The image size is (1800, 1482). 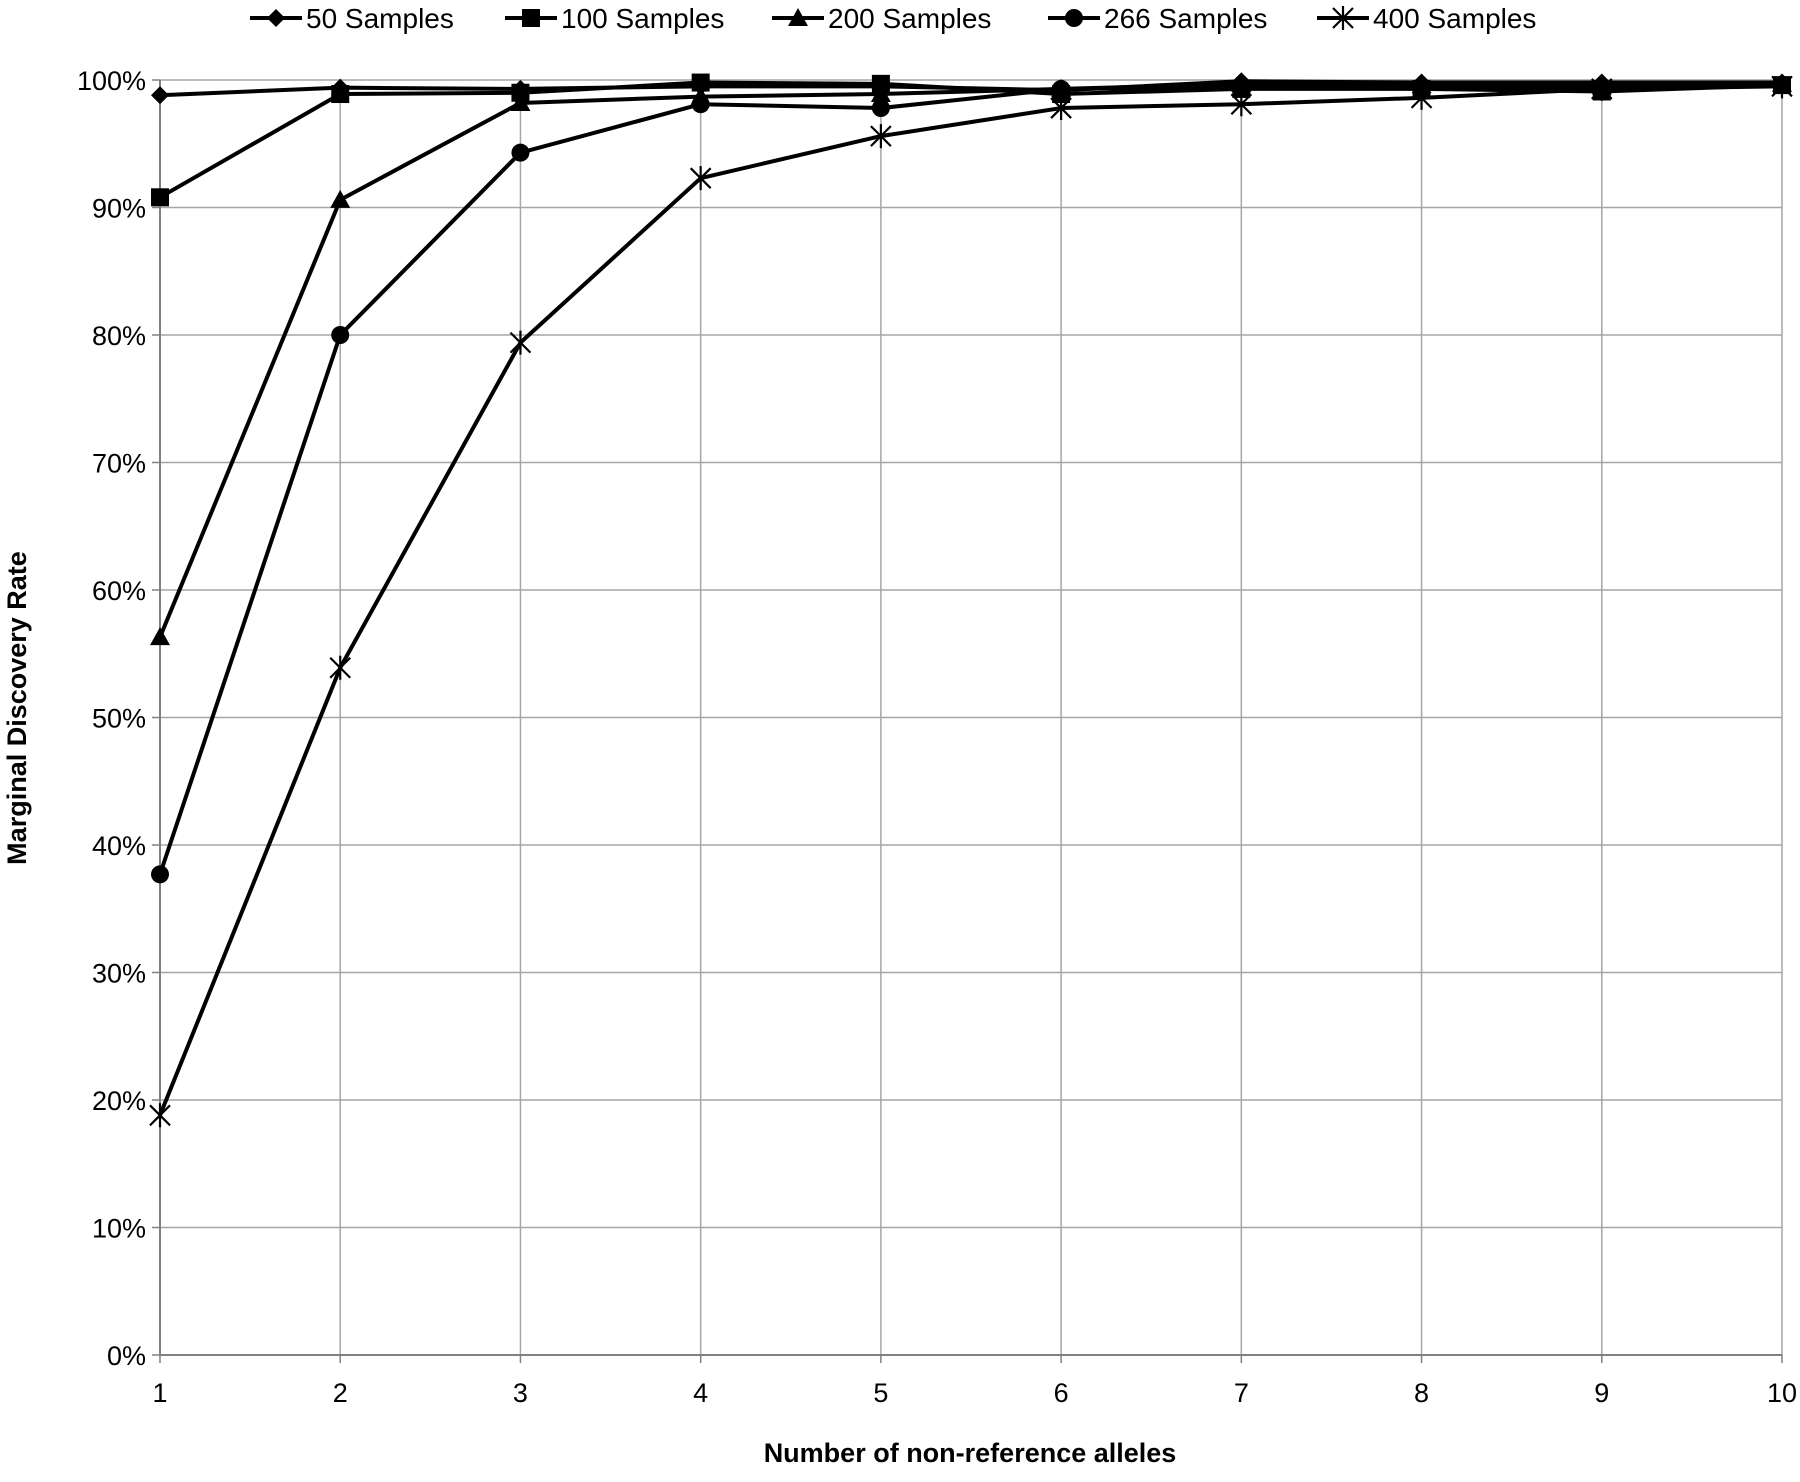 I want to click on x-tick-label: 9, so click(x=1601, y=1393).